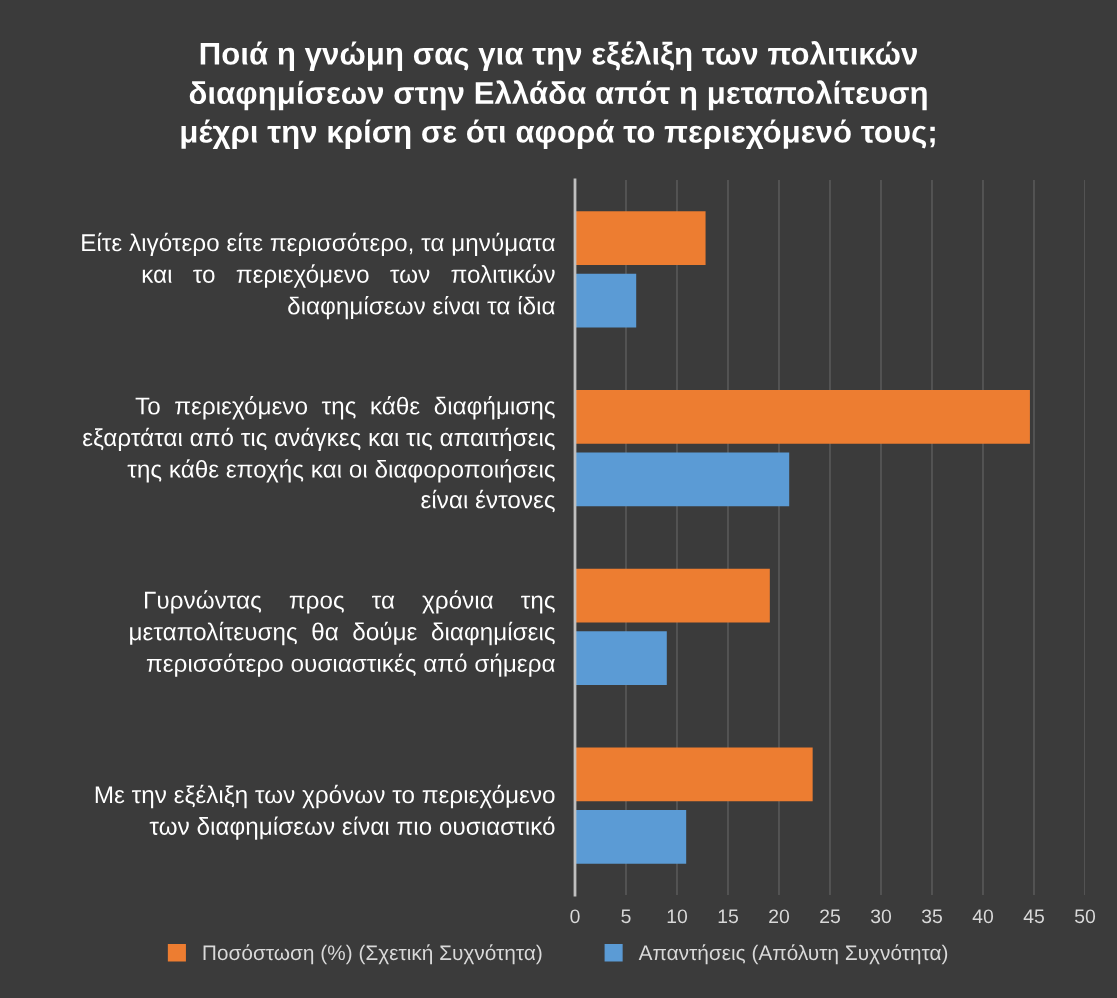 The image size is (1117, 998). I want to click on x-tick-label: 0, so click(575, 916).